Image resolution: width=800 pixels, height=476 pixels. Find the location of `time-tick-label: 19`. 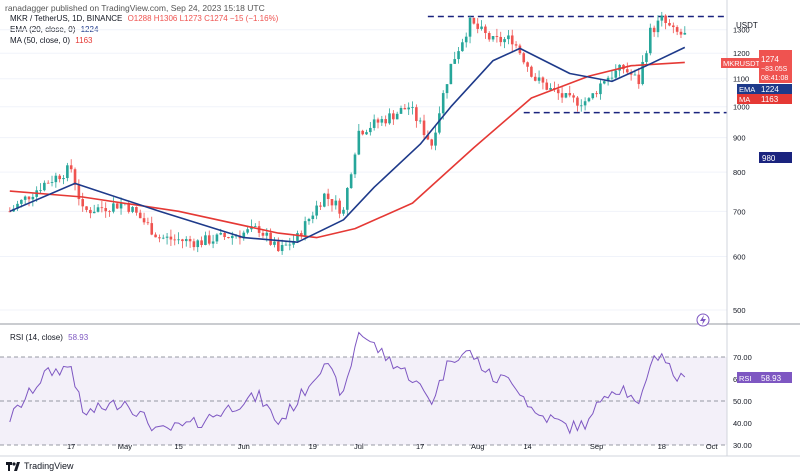

time-tick-label: 19 is located at coordinates (313, 446).